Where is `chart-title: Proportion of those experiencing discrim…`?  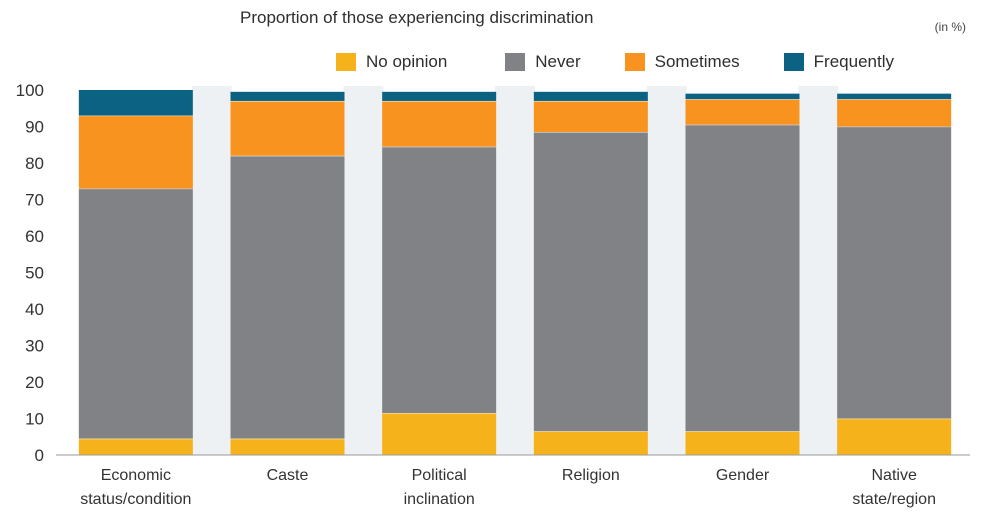
chart-title: Proportion of those experiencing discrim… is located at coordinates (417, 17).